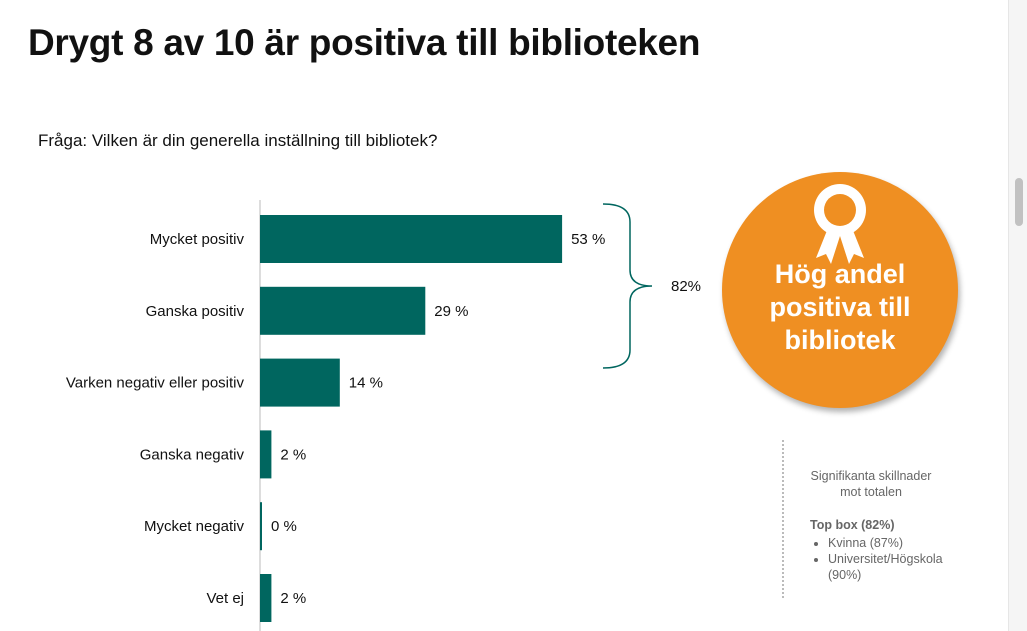  What do you see at coordinates (1019, 202) in the screenshot?
I see `scrollbar-thumb` at bounding box center [1019, 202].